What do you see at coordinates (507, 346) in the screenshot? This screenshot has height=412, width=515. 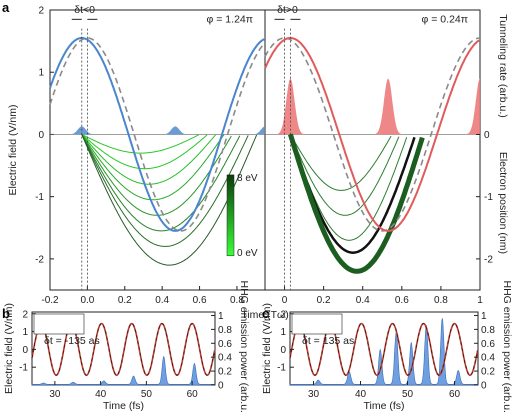 I see `ylabel-right-c: HHG emission power (arb.u.)` at bounding box center [507, 346].